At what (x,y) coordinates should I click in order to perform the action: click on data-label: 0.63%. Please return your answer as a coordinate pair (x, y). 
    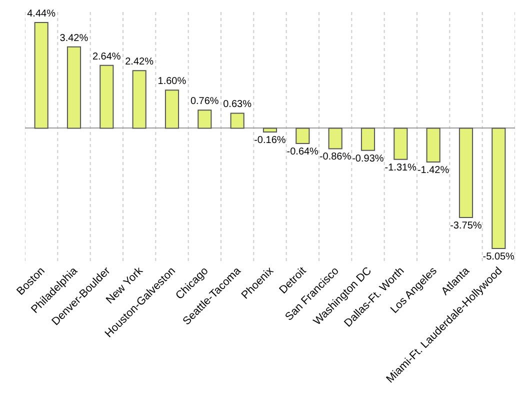
    Looking at the image, I should click on (237, 104).